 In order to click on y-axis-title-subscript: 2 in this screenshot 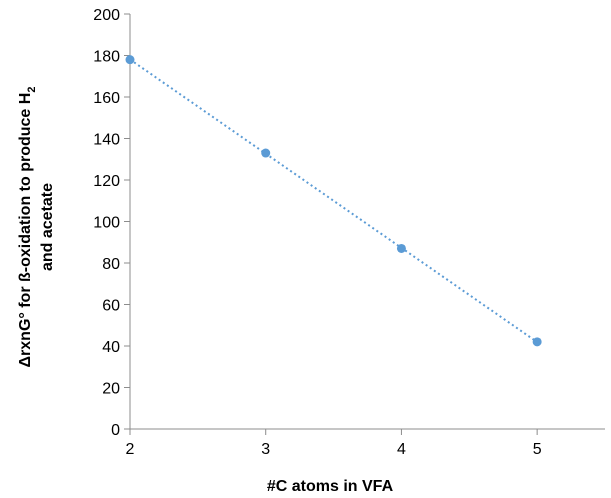, I will do `click(32, 90)`.